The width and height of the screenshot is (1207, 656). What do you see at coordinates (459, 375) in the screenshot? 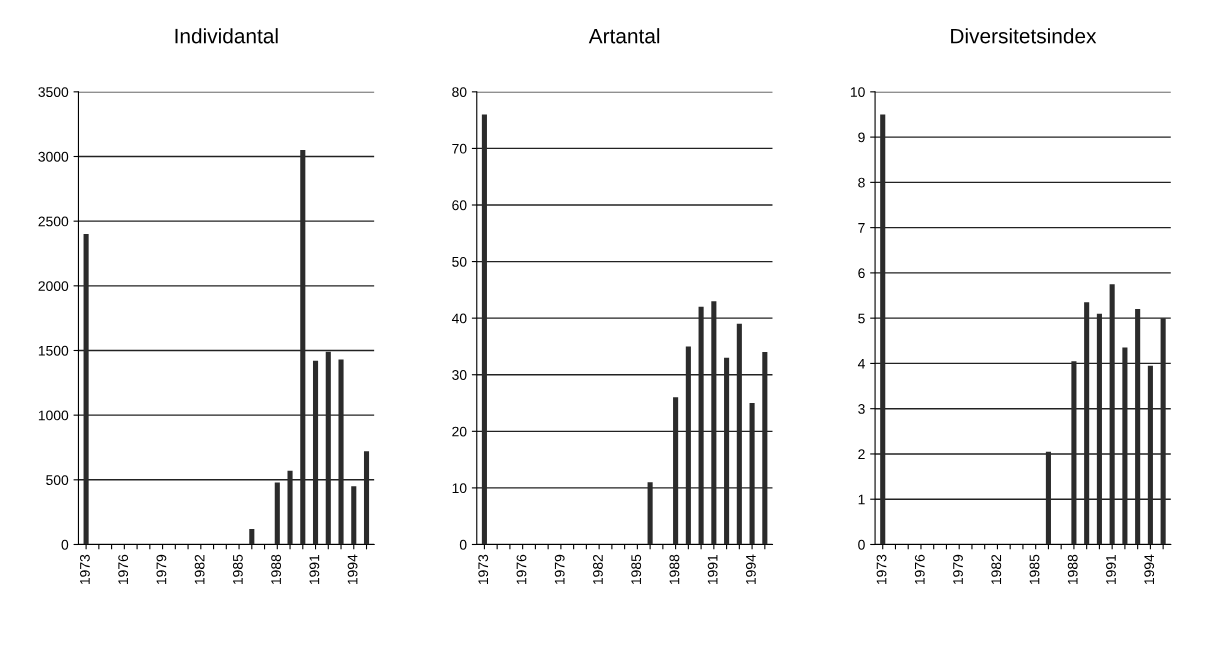
I see `y-tick-label: 30` at bounding box center [459, 375].